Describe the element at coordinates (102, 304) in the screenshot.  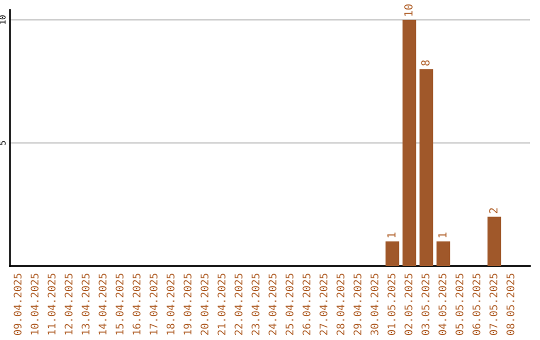
I see `x-tick-label: 14.04.2025` at that location.